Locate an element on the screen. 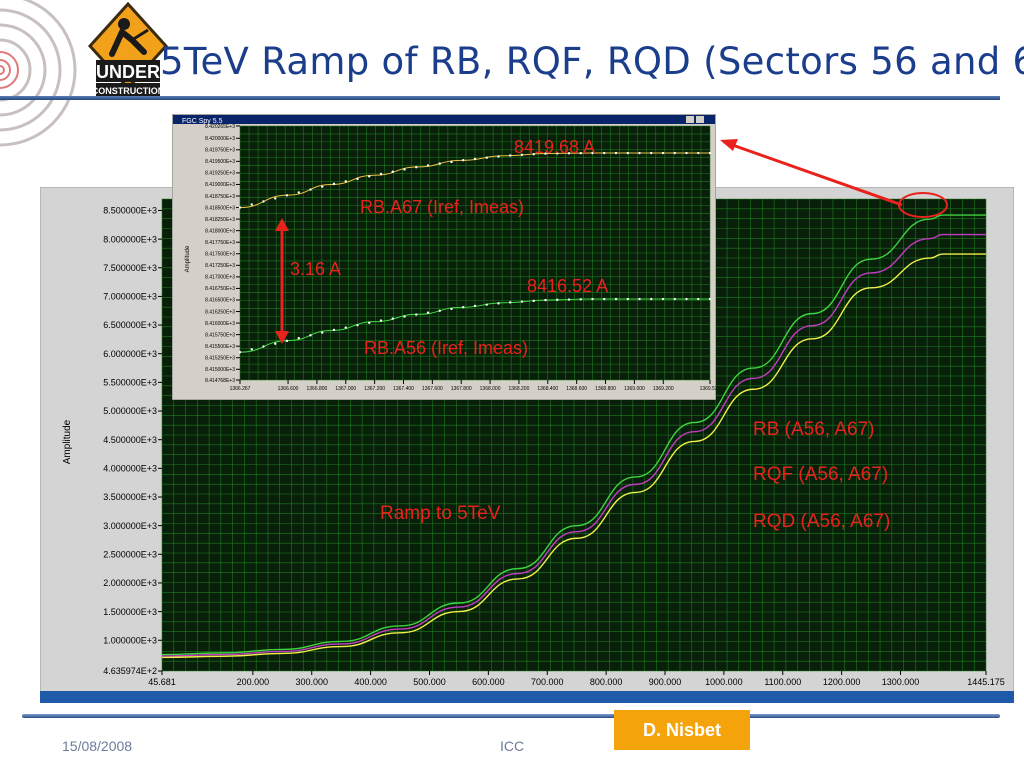 The height and width of the screenshot is (768, 1024). main-y-tick-label: 1.000000E+3 is located at coordinates (130, 640).